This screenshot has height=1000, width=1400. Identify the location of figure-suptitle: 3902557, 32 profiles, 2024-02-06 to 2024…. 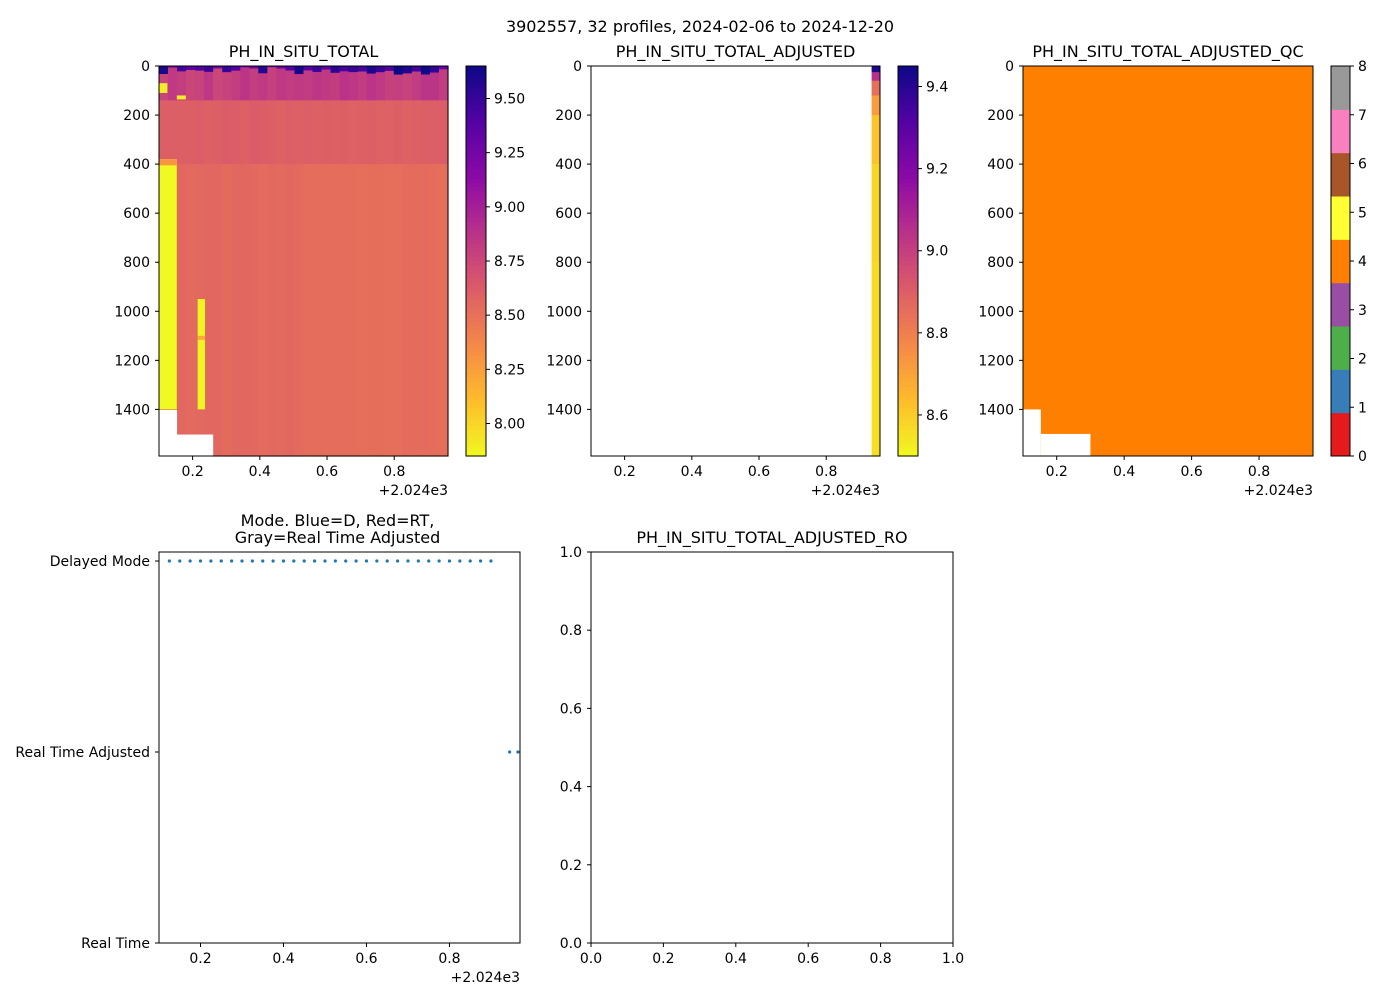
(700, 26).